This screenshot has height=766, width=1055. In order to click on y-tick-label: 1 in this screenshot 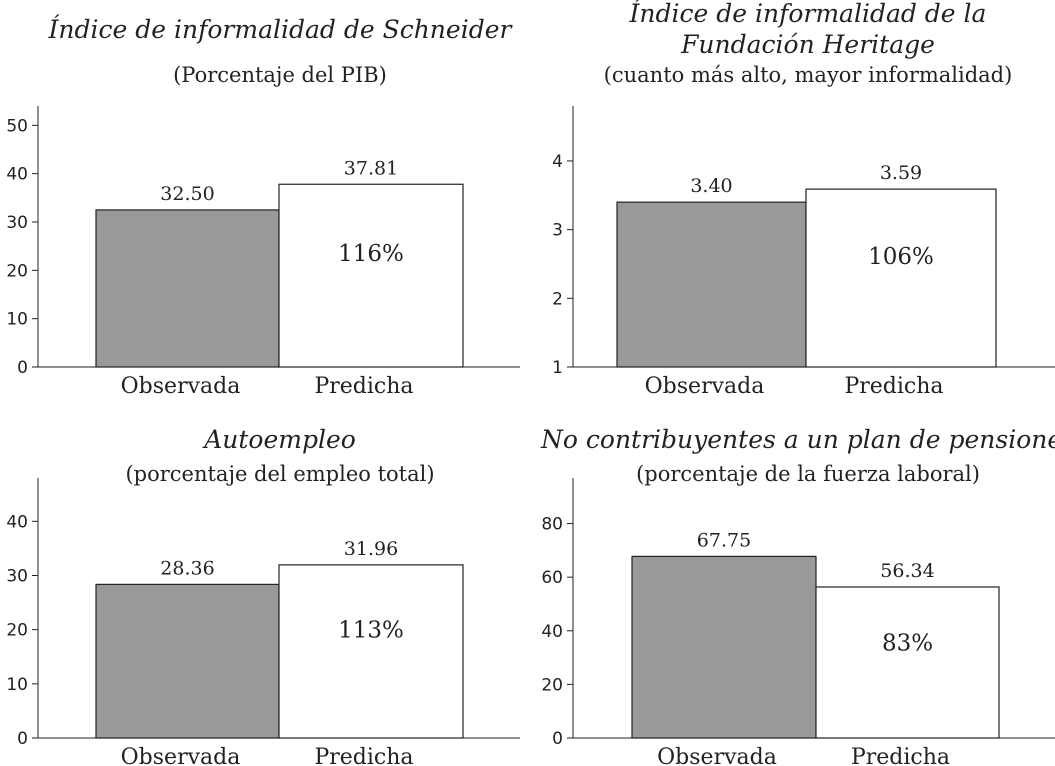, I will do `click(557, 368)`.